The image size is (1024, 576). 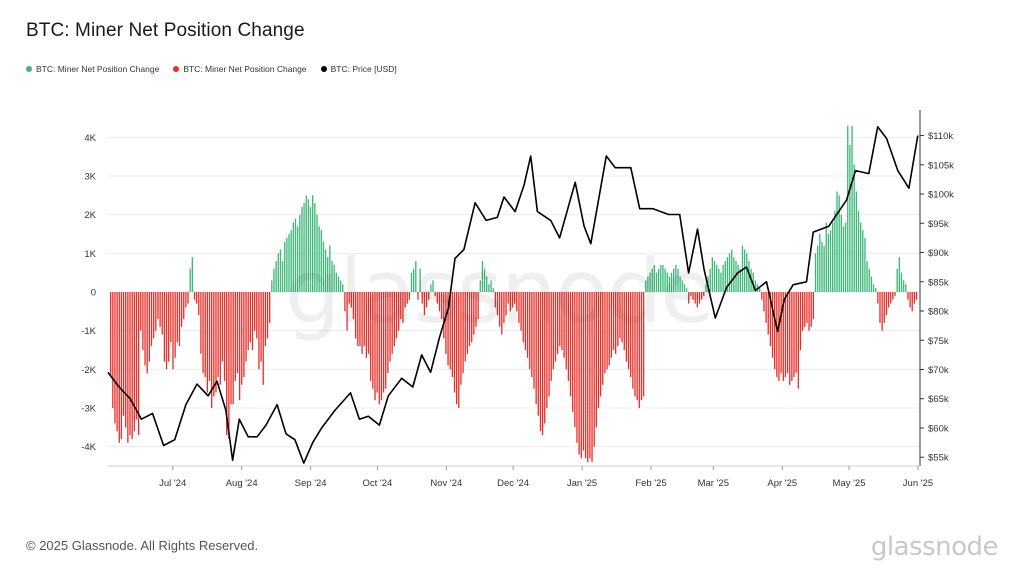 I want to click on legend-label-positive: BTC: Miner Net Position Change, so click(x=98, y=69).